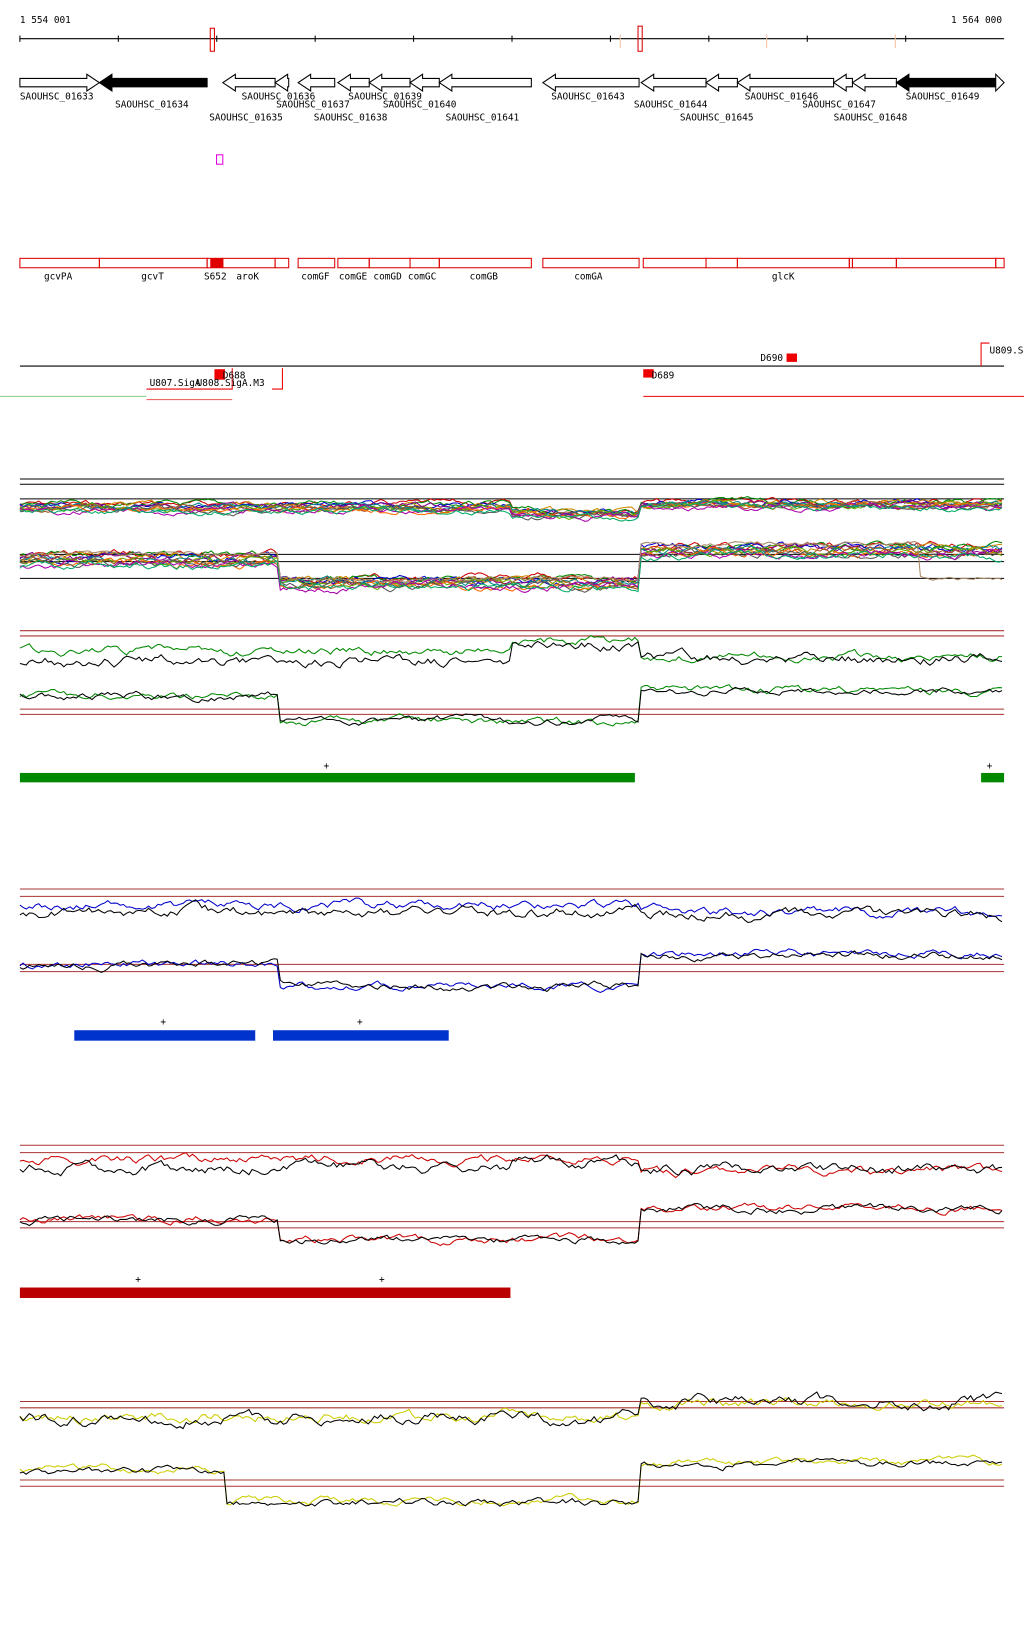 The width and height of the screenshot is (1024, 1640). Describe the element at coordinates (246, 117) in the screenshot. I see `gene-label: SAOUHSC_01635` at that location.